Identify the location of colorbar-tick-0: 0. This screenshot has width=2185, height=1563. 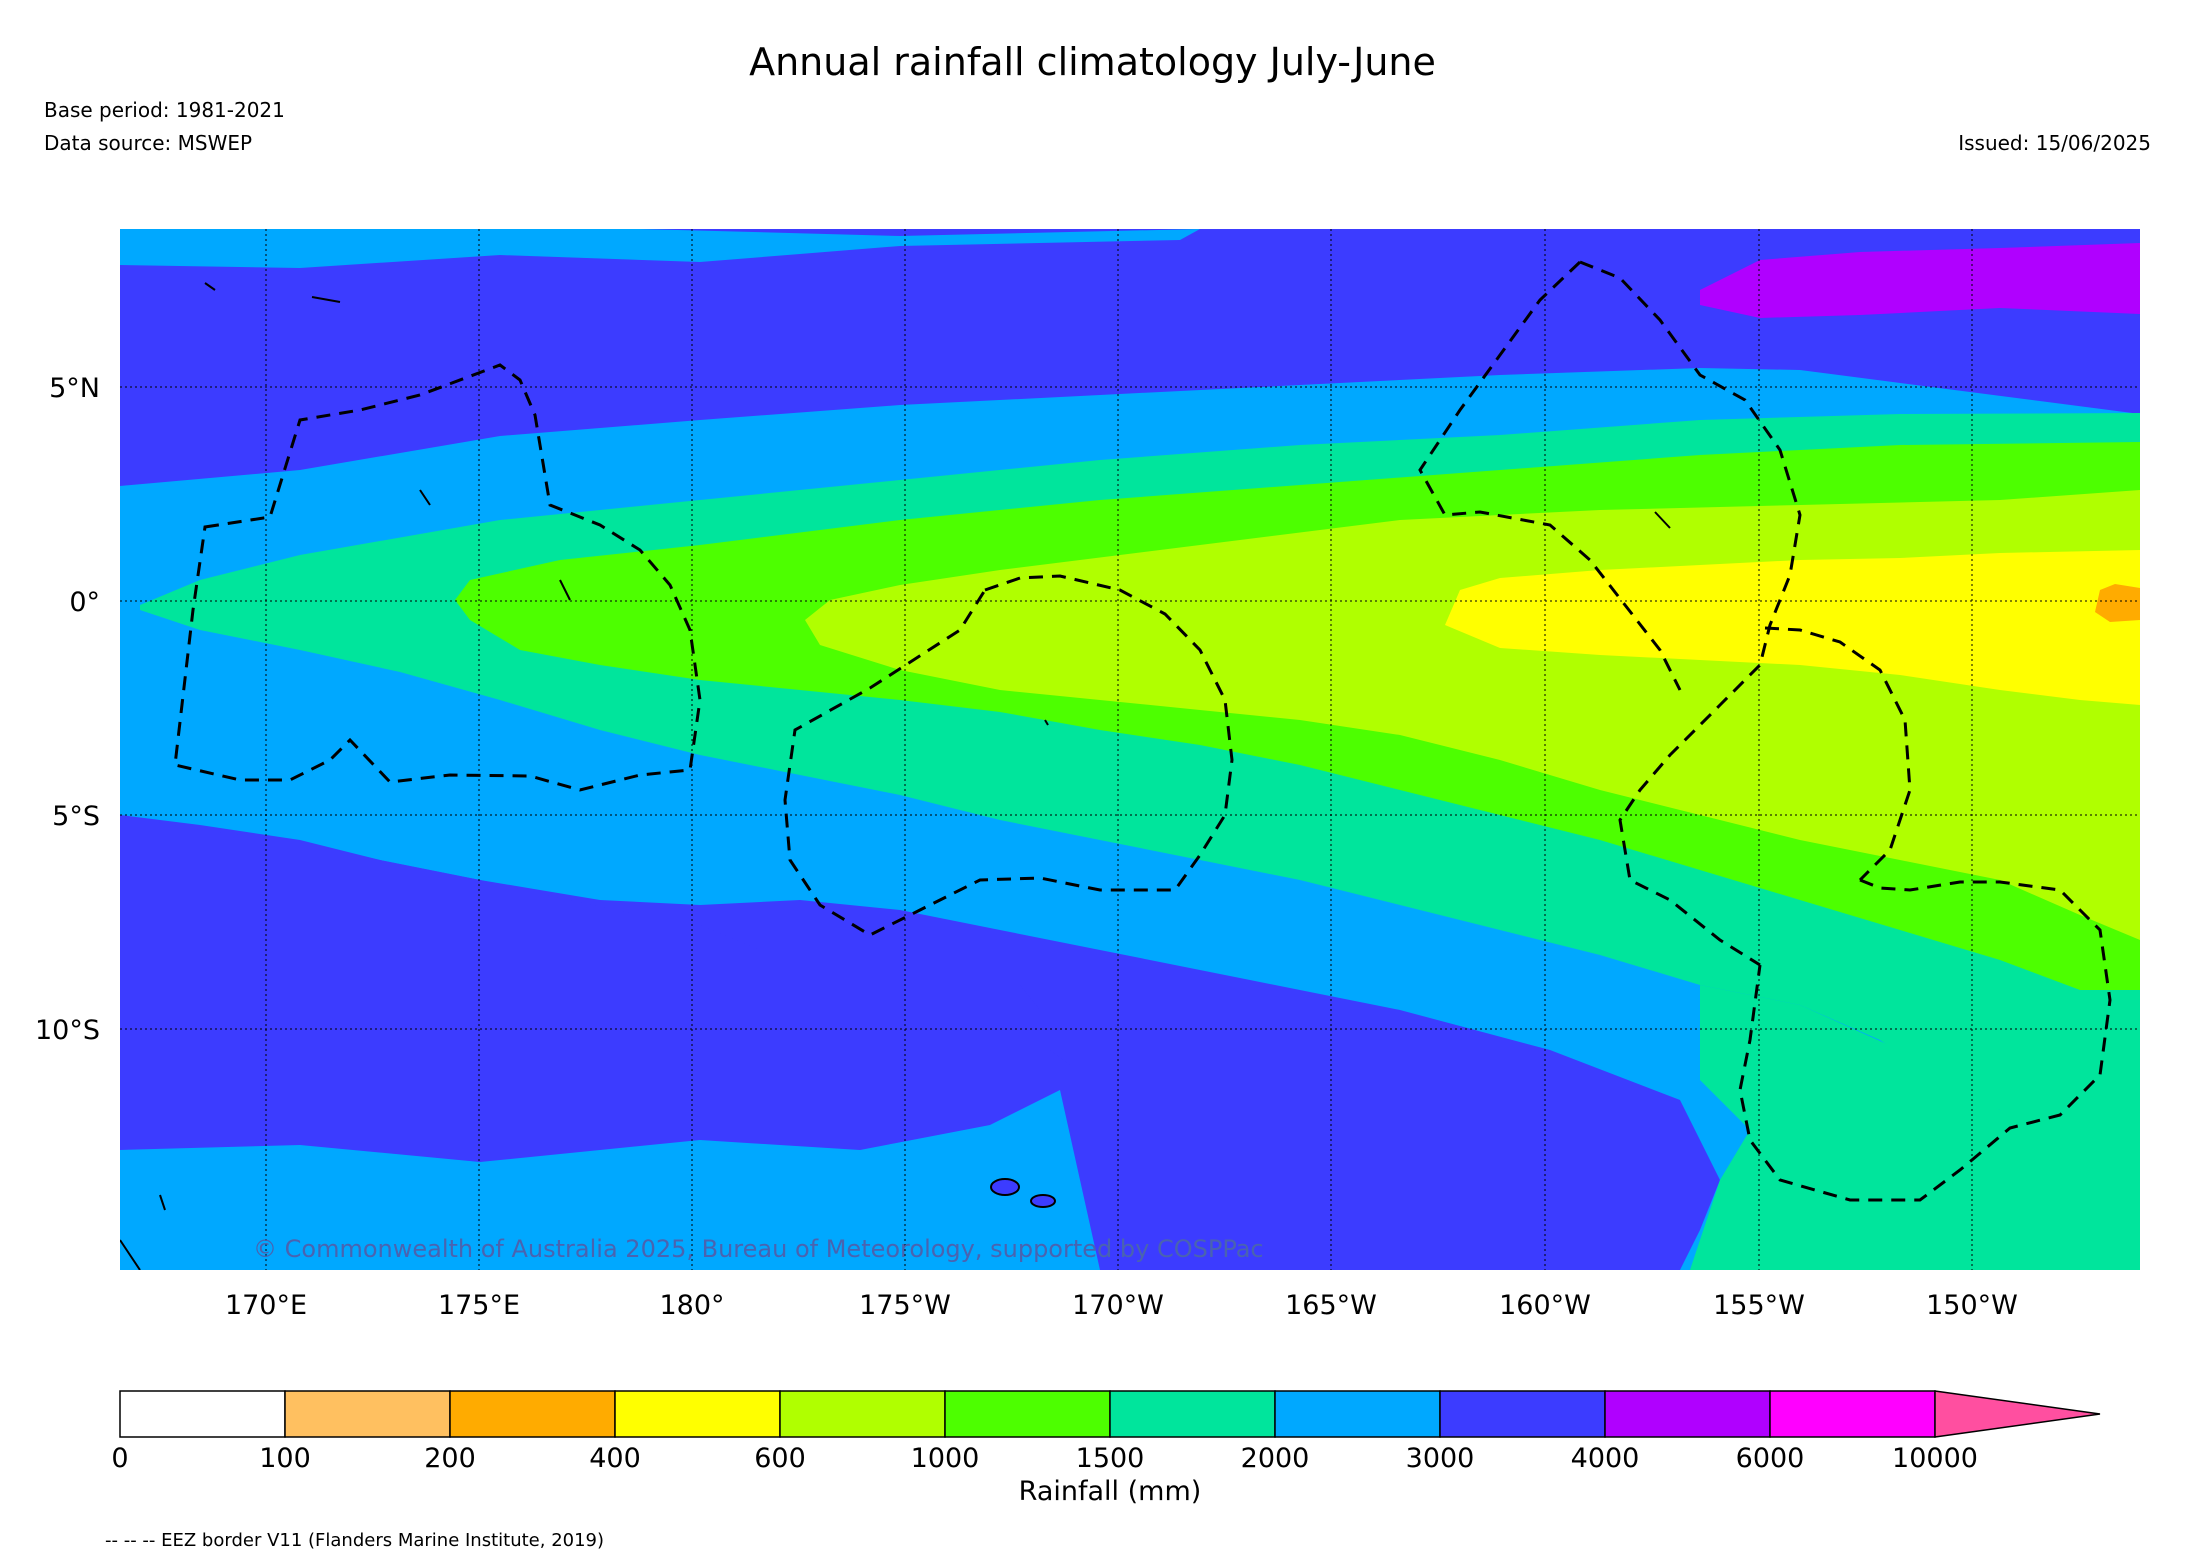
(119, 1458).